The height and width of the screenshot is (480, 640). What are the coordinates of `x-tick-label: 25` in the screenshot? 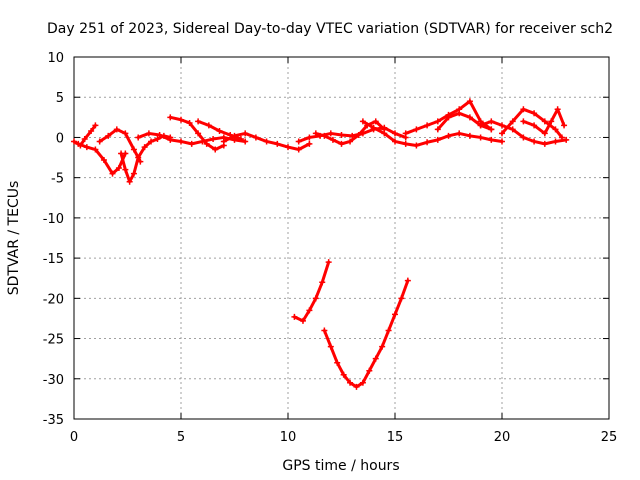 It's located at (609, 437).